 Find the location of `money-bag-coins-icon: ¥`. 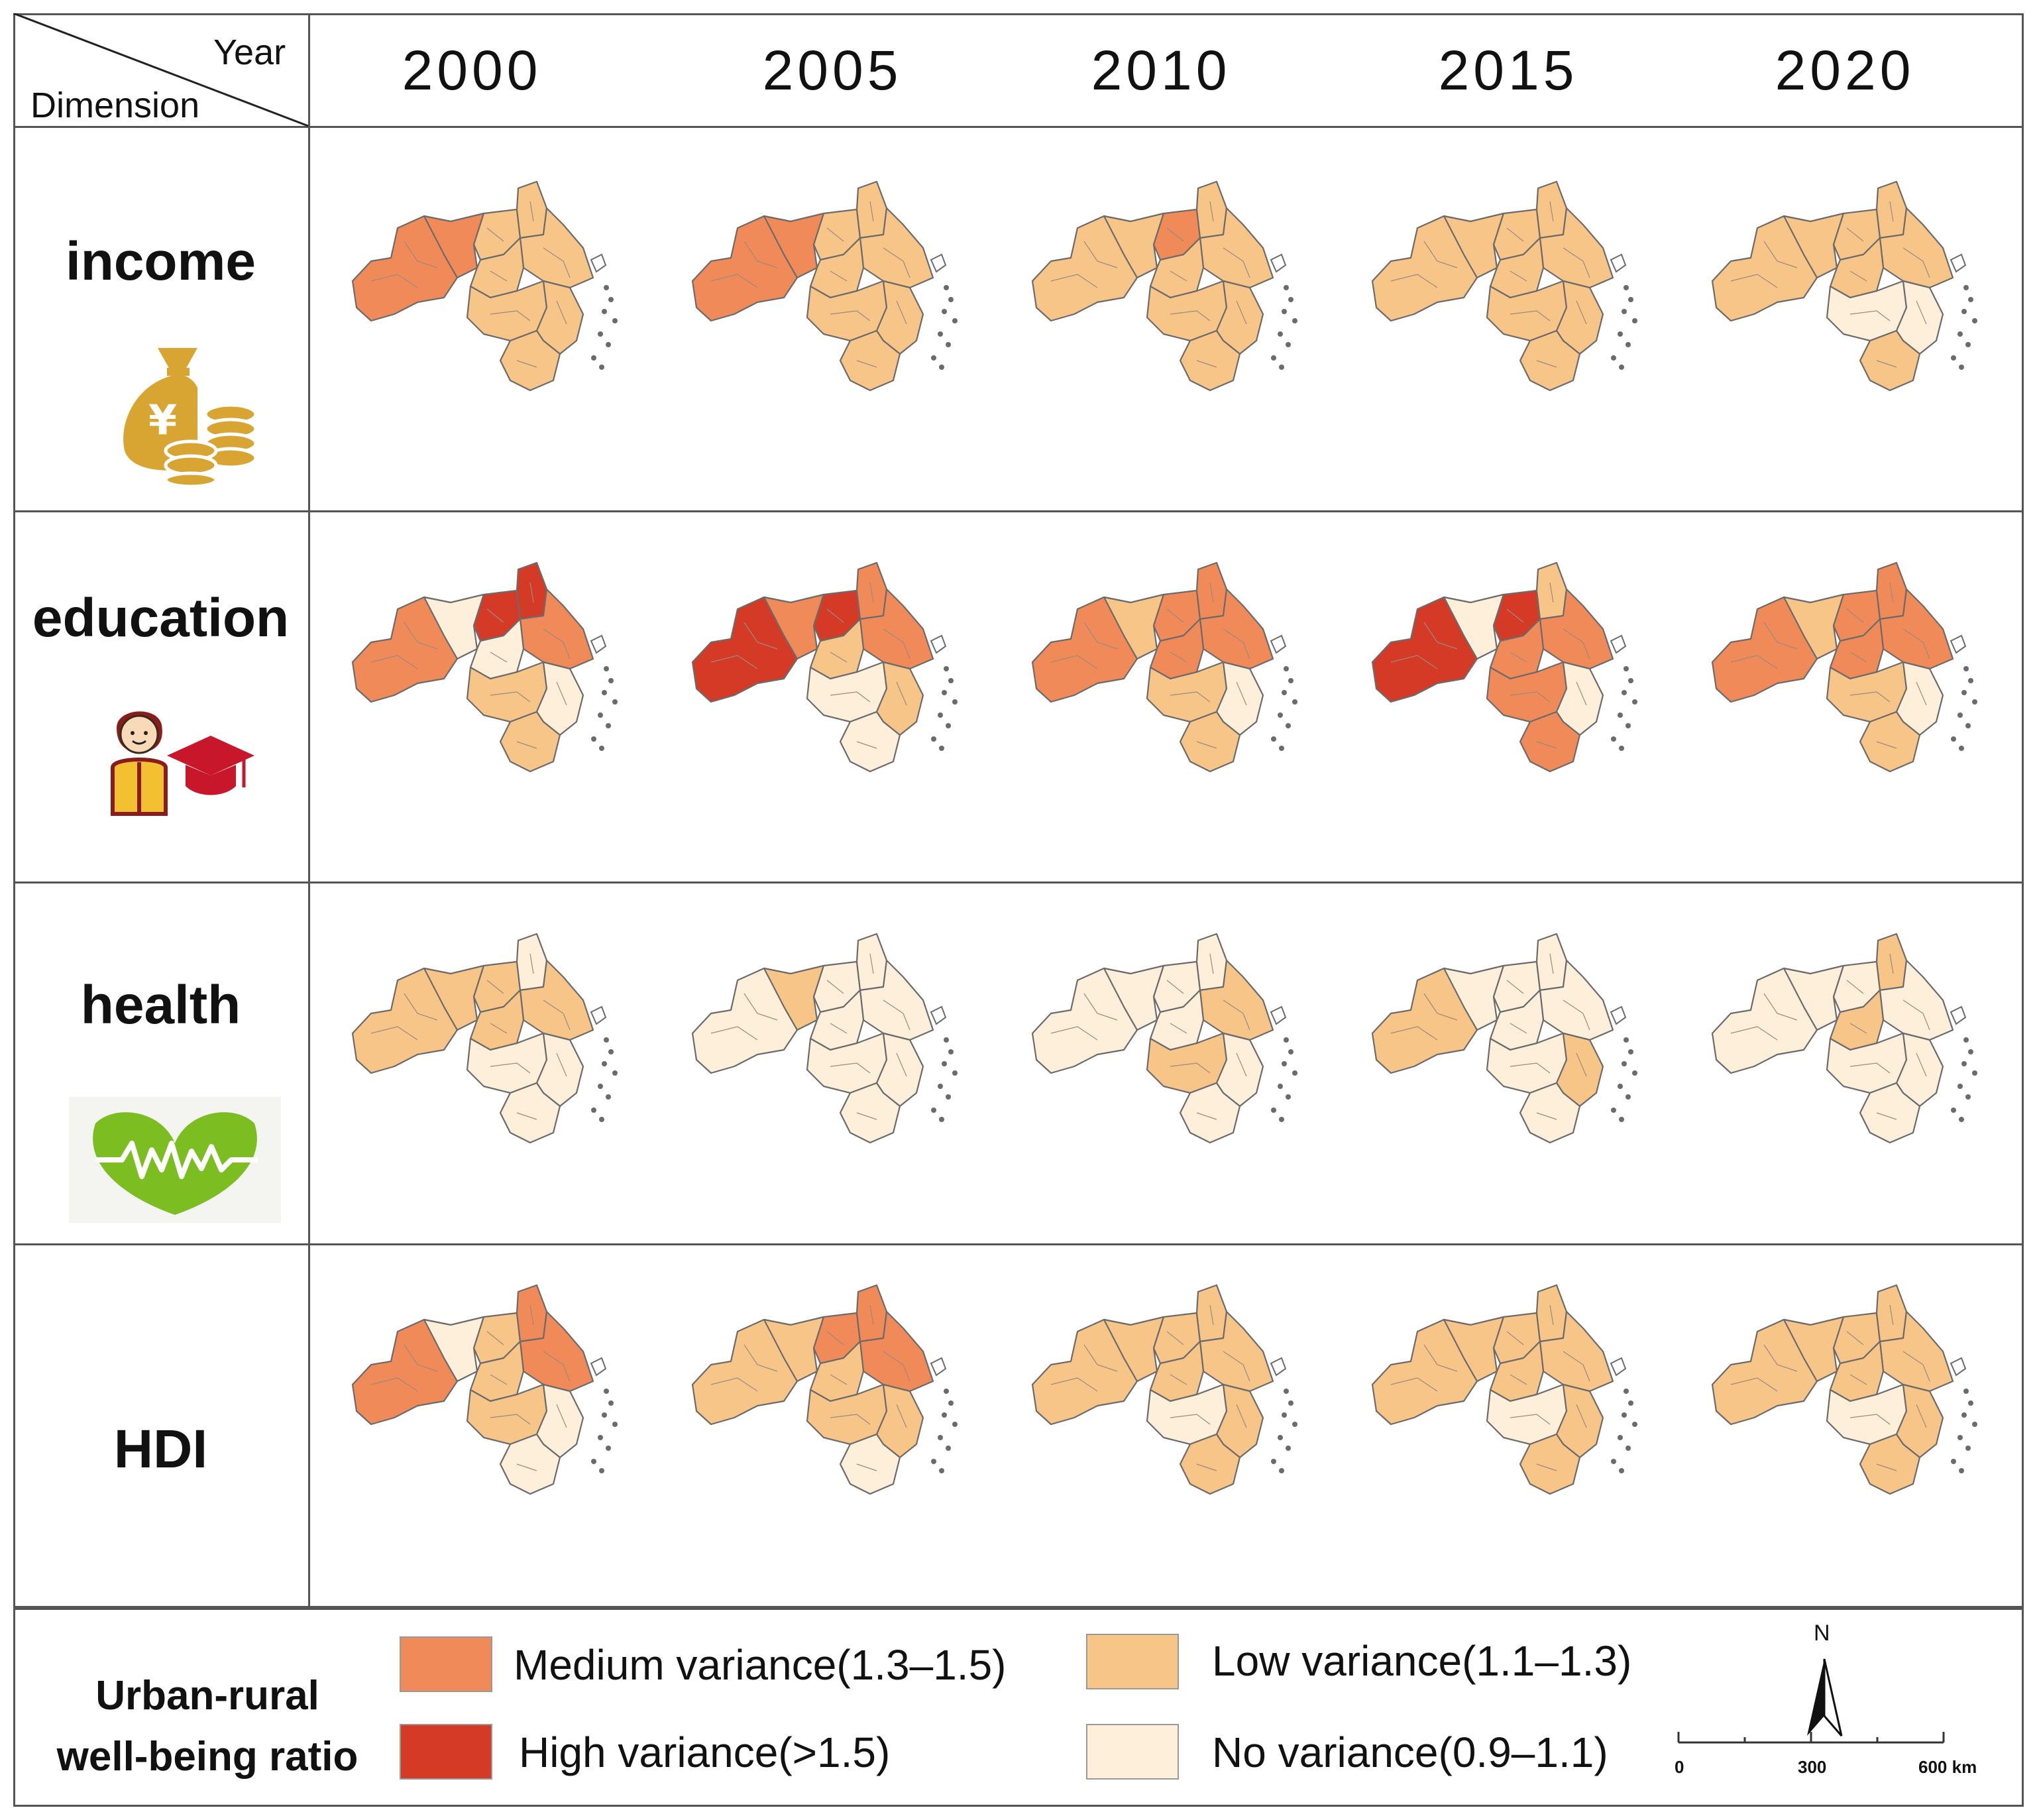

money-bag-coins-icon: ¥ is located at coordinates (190, 418).